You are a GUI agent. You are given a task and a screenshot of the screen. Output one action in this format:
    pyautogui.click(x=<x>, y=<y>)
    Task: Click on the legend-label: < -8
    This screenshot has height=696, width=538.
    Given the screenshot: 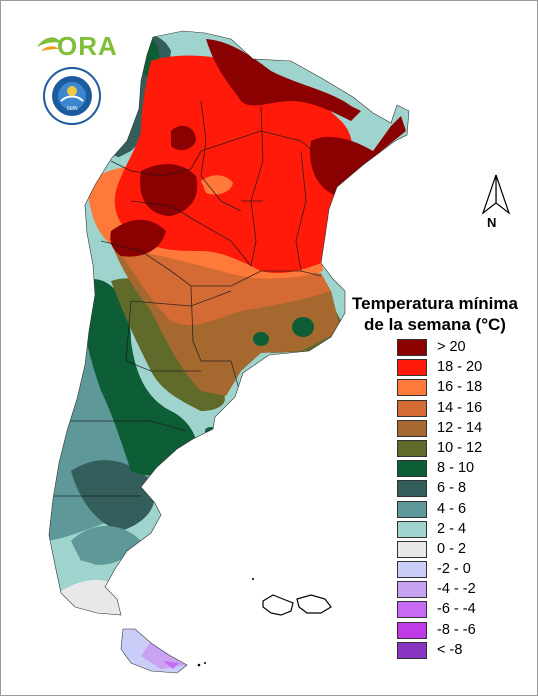 What is the action you would take?
    pyautogui.click(x=450, y=649)
    